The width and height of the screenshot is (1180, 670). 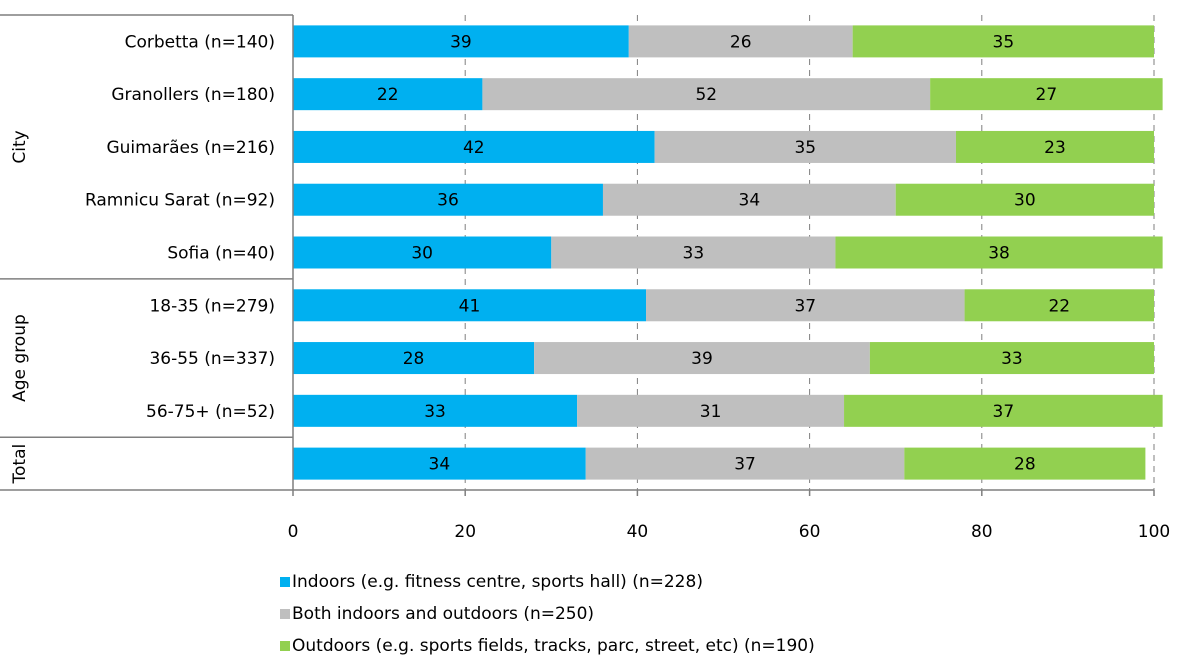 What do you see at coordinates (190, 148) in the screenshot?
I see `category-label: Guimarães (n=216)` at bounding box center [190, 148].